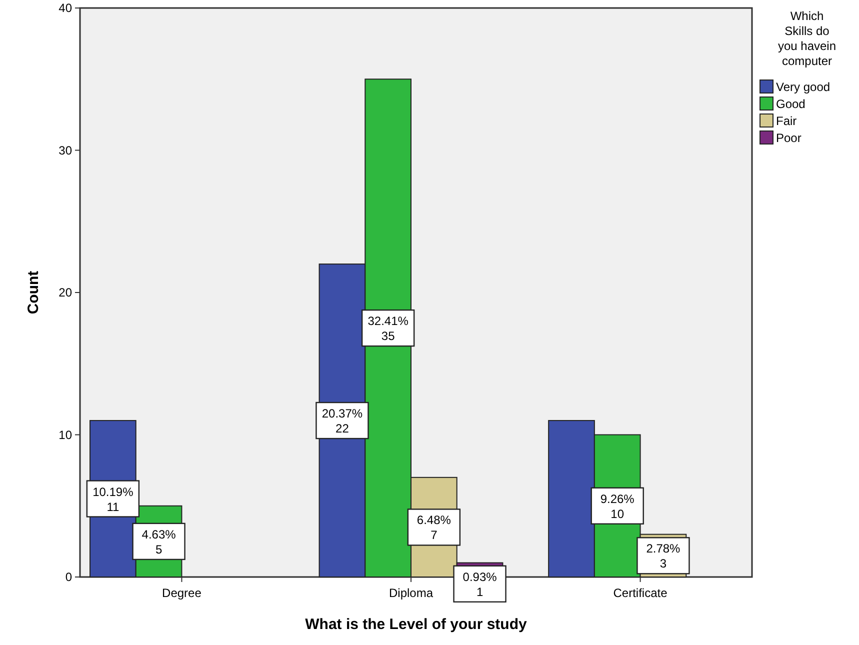 The width and height of the screenshot is (859, 645). Describe the element at coordinates (789, 138) in the screenshot. I see `legend-label: Poor` at that location.